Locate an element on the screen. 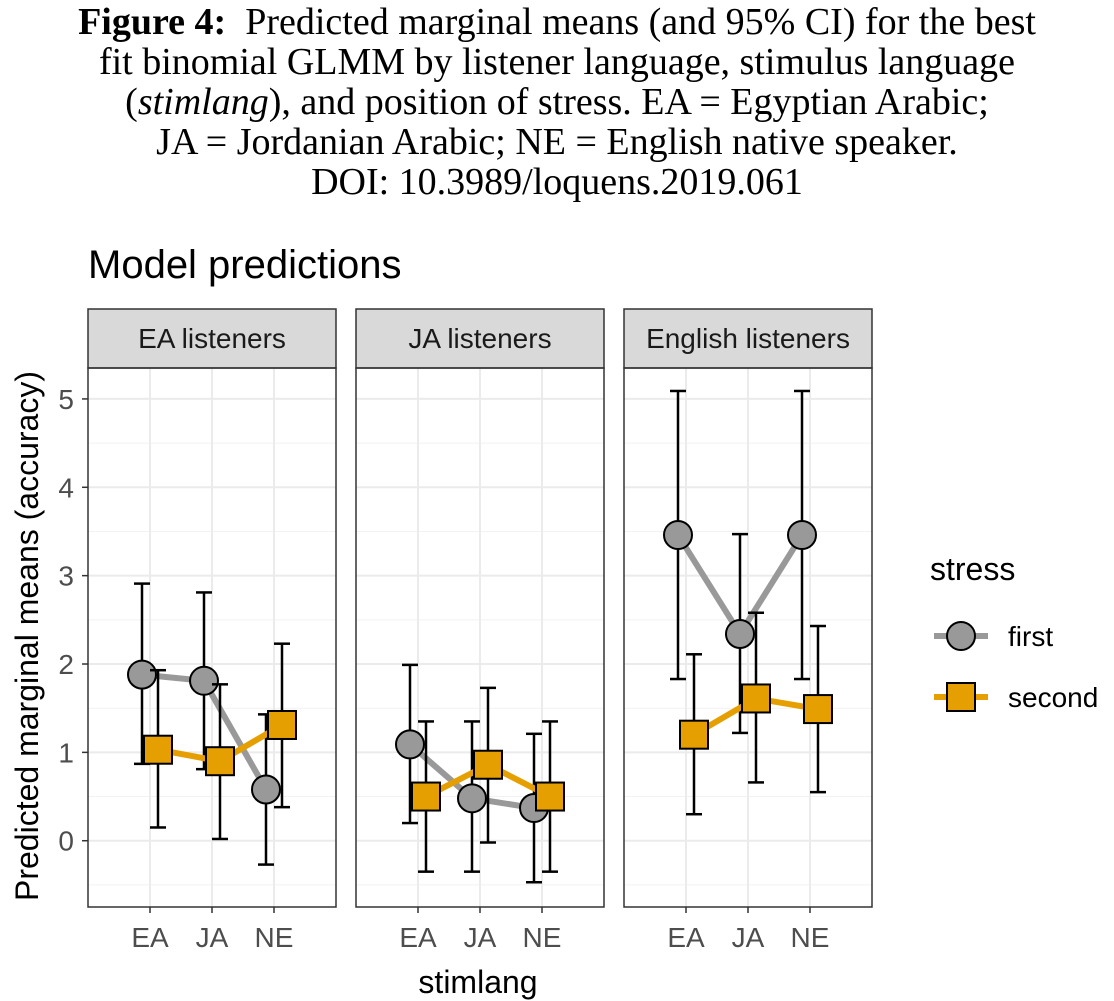  chart-title: Model predictions is located at coordinates (245, 265).